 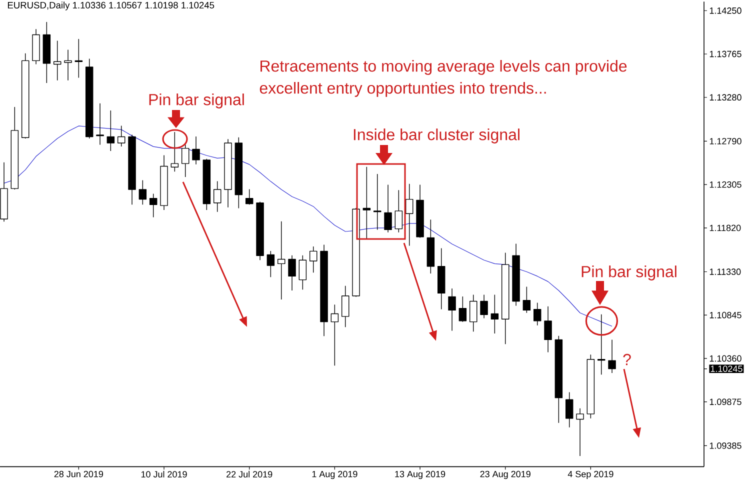 I want to click on y-tick-label: 1.13280, so click(x=726, y=97).